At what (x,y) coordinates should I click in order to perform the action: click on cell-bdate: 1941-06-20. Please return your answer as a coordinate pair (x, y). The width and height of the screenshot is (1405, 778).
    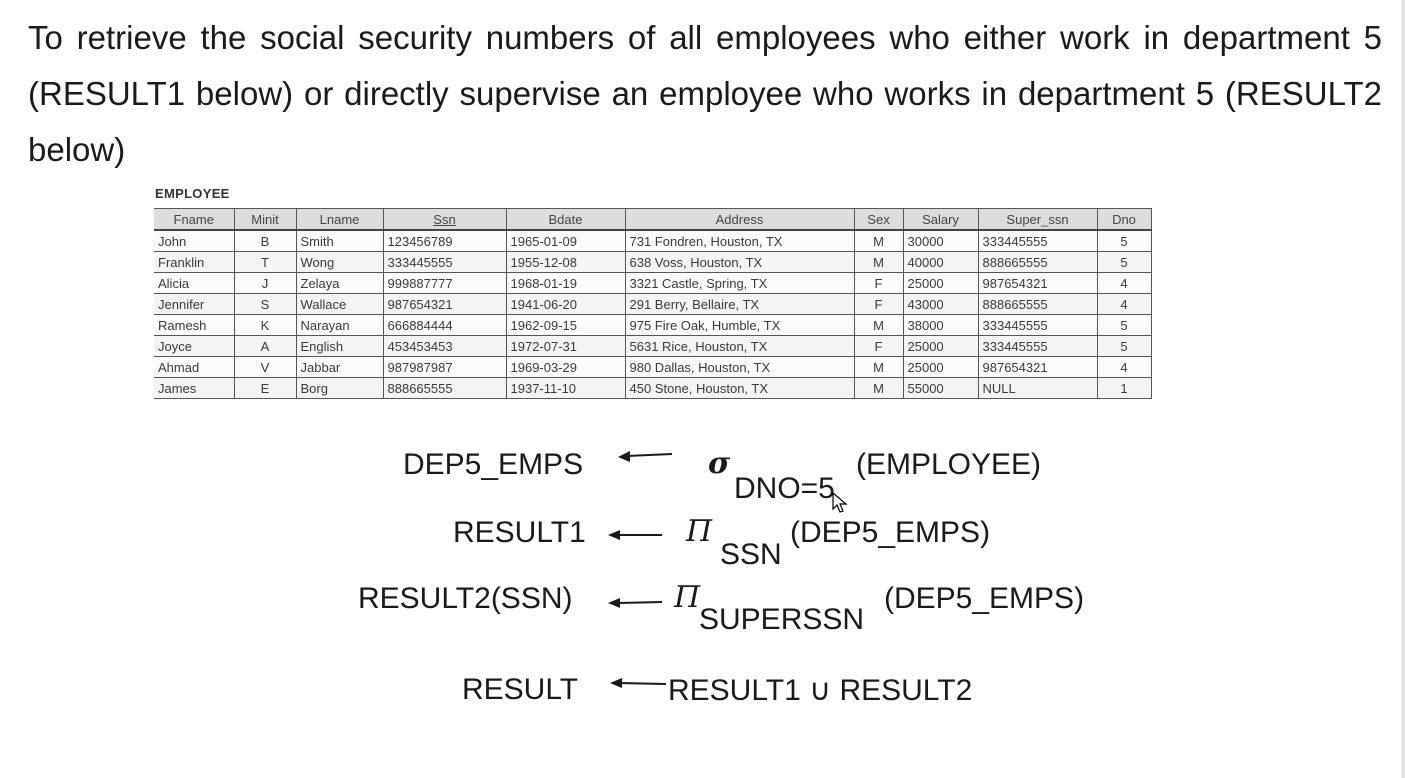
    Looking at the image, I should click on (565, 304).